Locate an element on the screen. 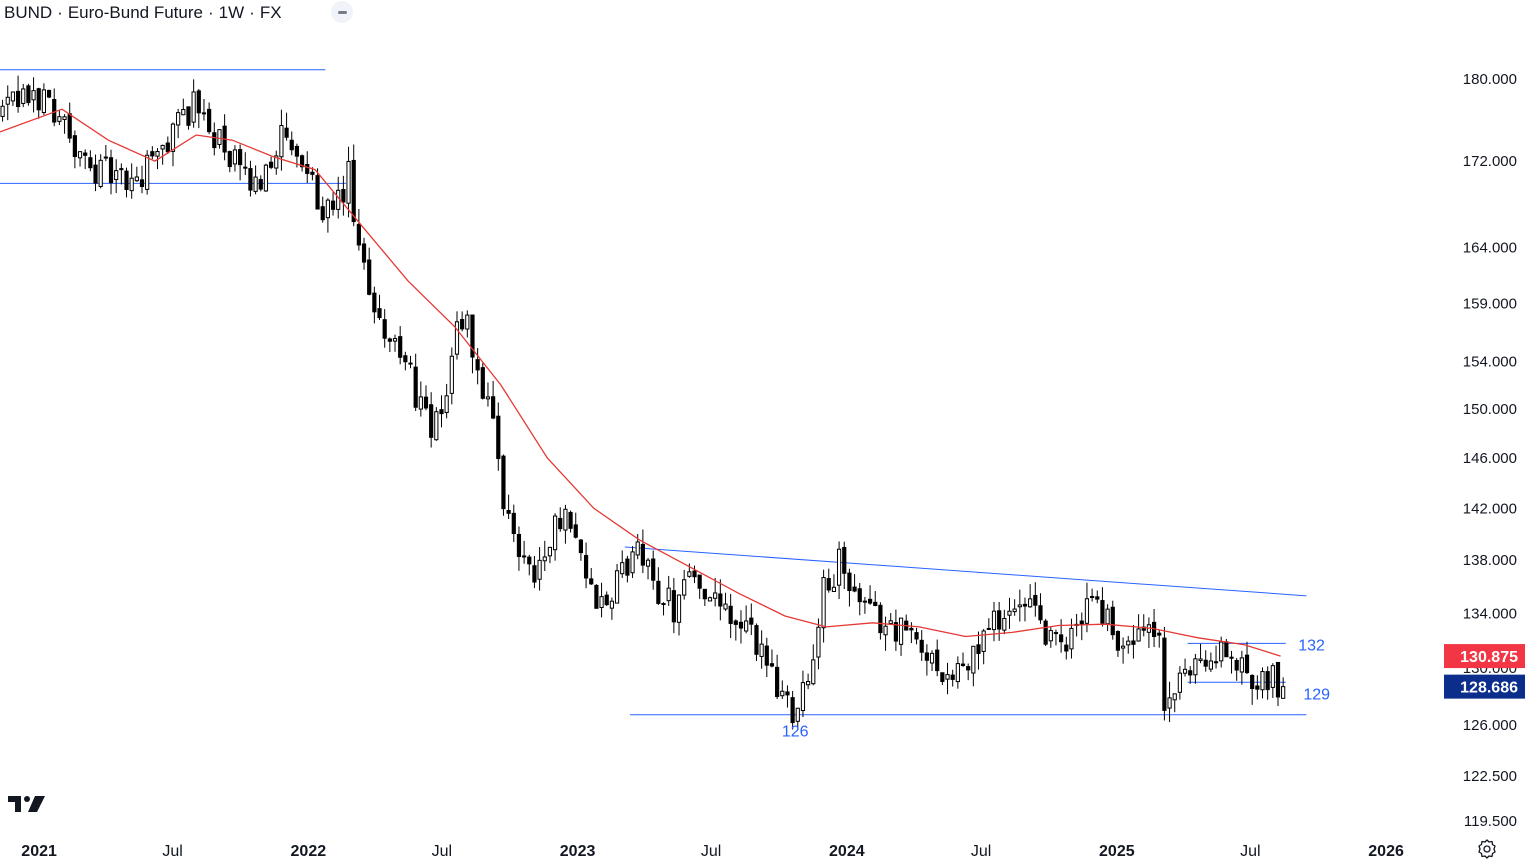 This screenshot has width=1525, height=862. legend-collapse-button is located at coordinates (342, 12).